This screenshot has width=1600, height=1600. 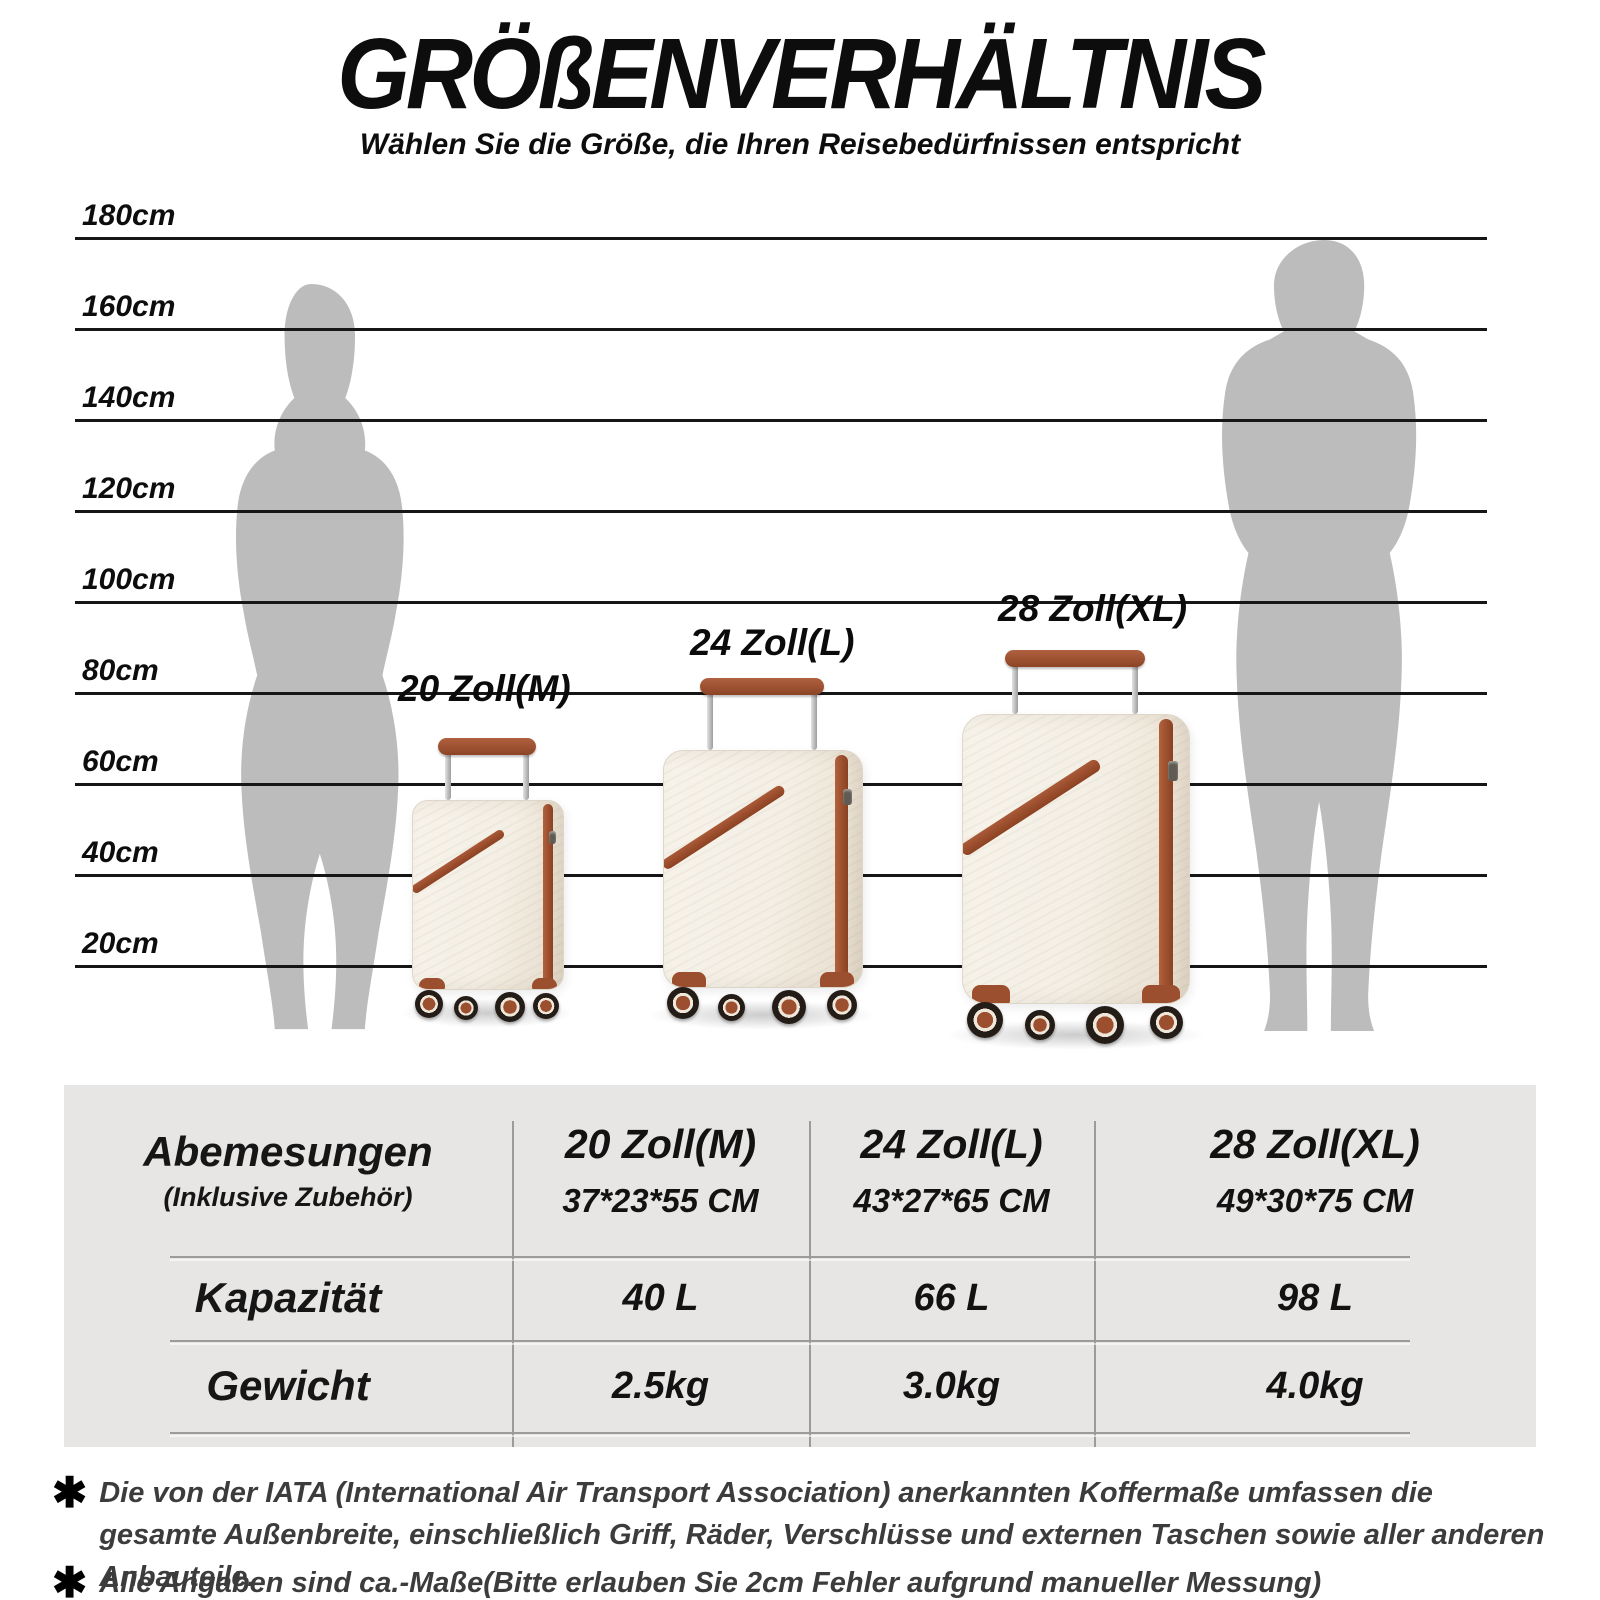 I want to click on table-col-20-zoll: 20 Zoll(M) 37*23*55 CM, so click(x=660, y=1170).